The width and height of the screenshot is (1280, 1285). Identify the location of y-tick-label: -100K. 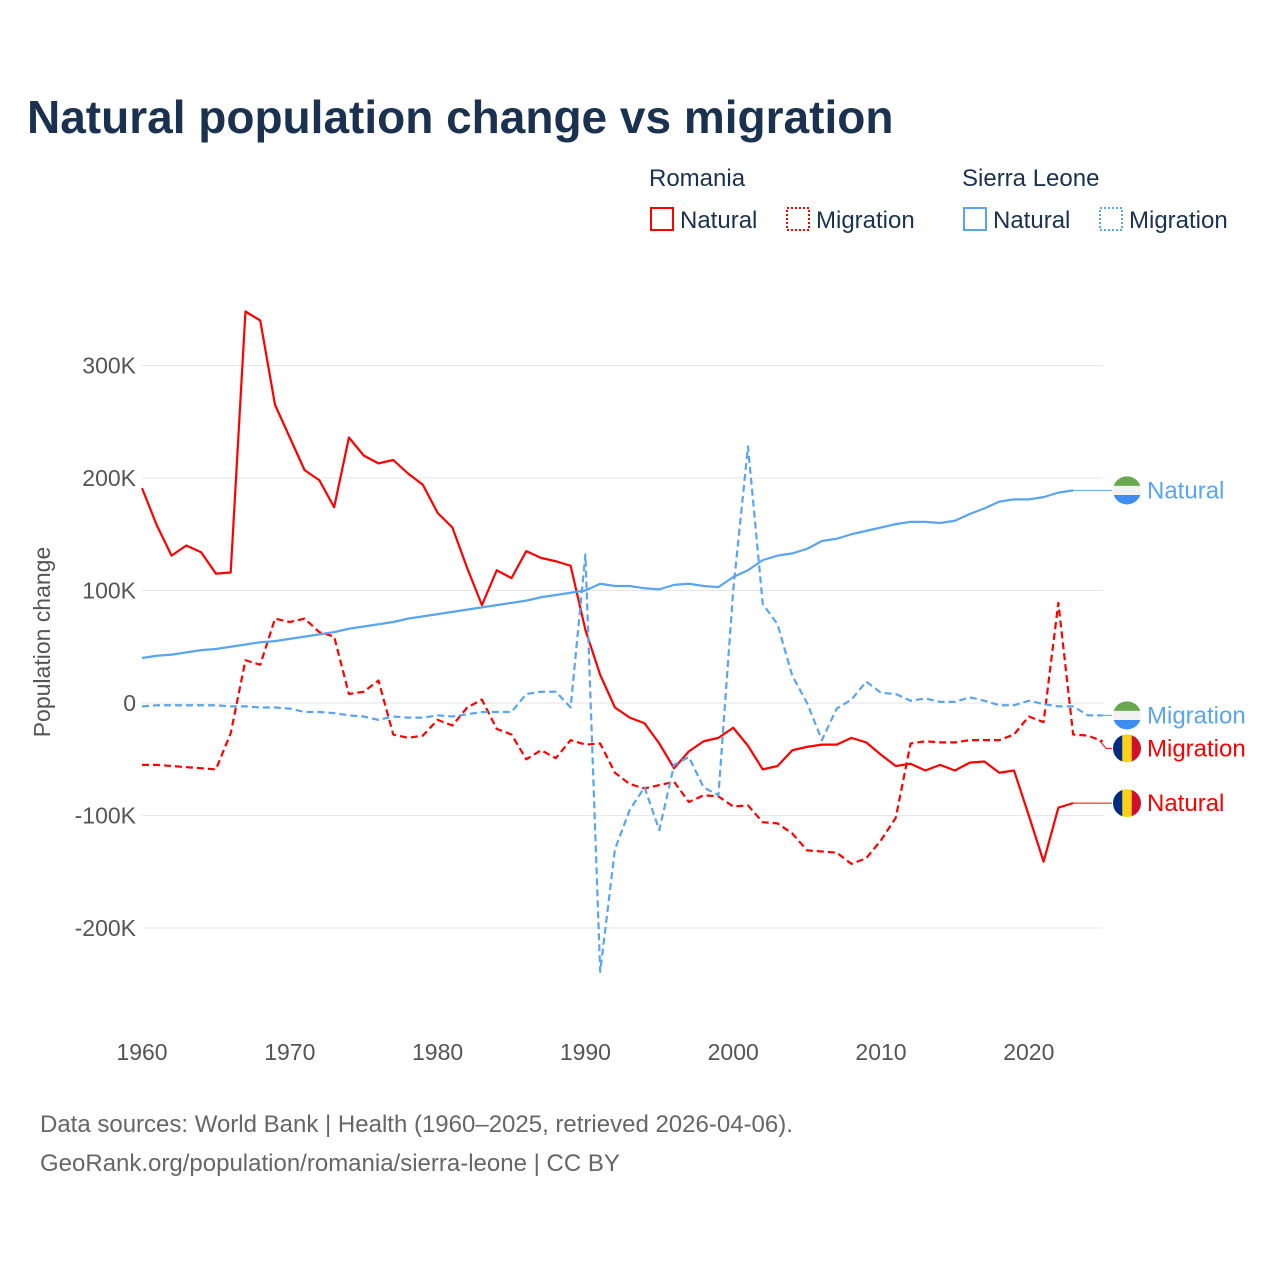
(106, 816).